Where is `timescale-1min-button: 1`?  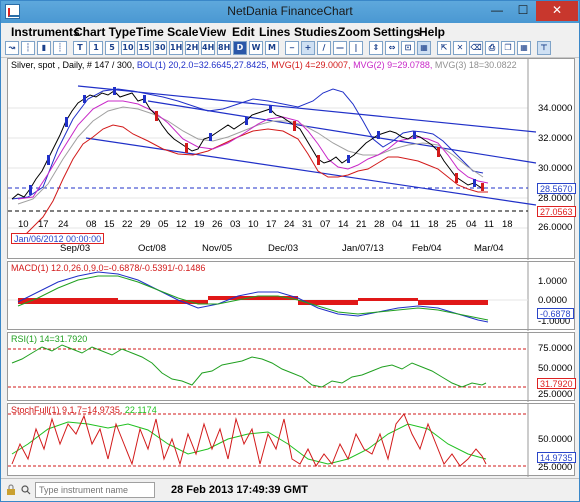 timescale-1min-button: 1 is located at coordinates (96, 48).